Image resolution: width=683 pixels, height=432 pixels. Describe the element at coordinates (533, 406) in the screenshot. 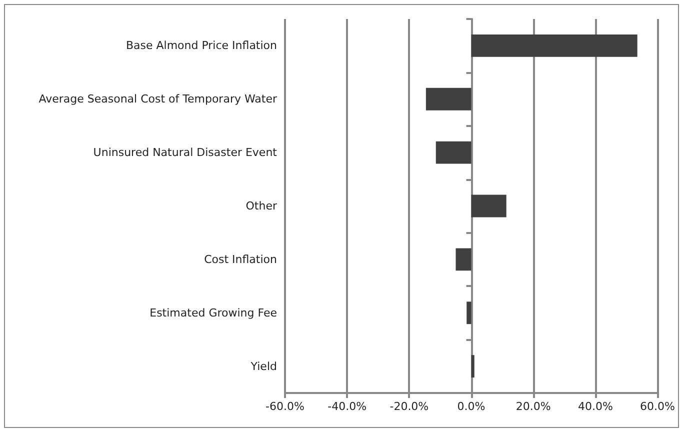

I see `x-tick-label: 20.0%` at that location.